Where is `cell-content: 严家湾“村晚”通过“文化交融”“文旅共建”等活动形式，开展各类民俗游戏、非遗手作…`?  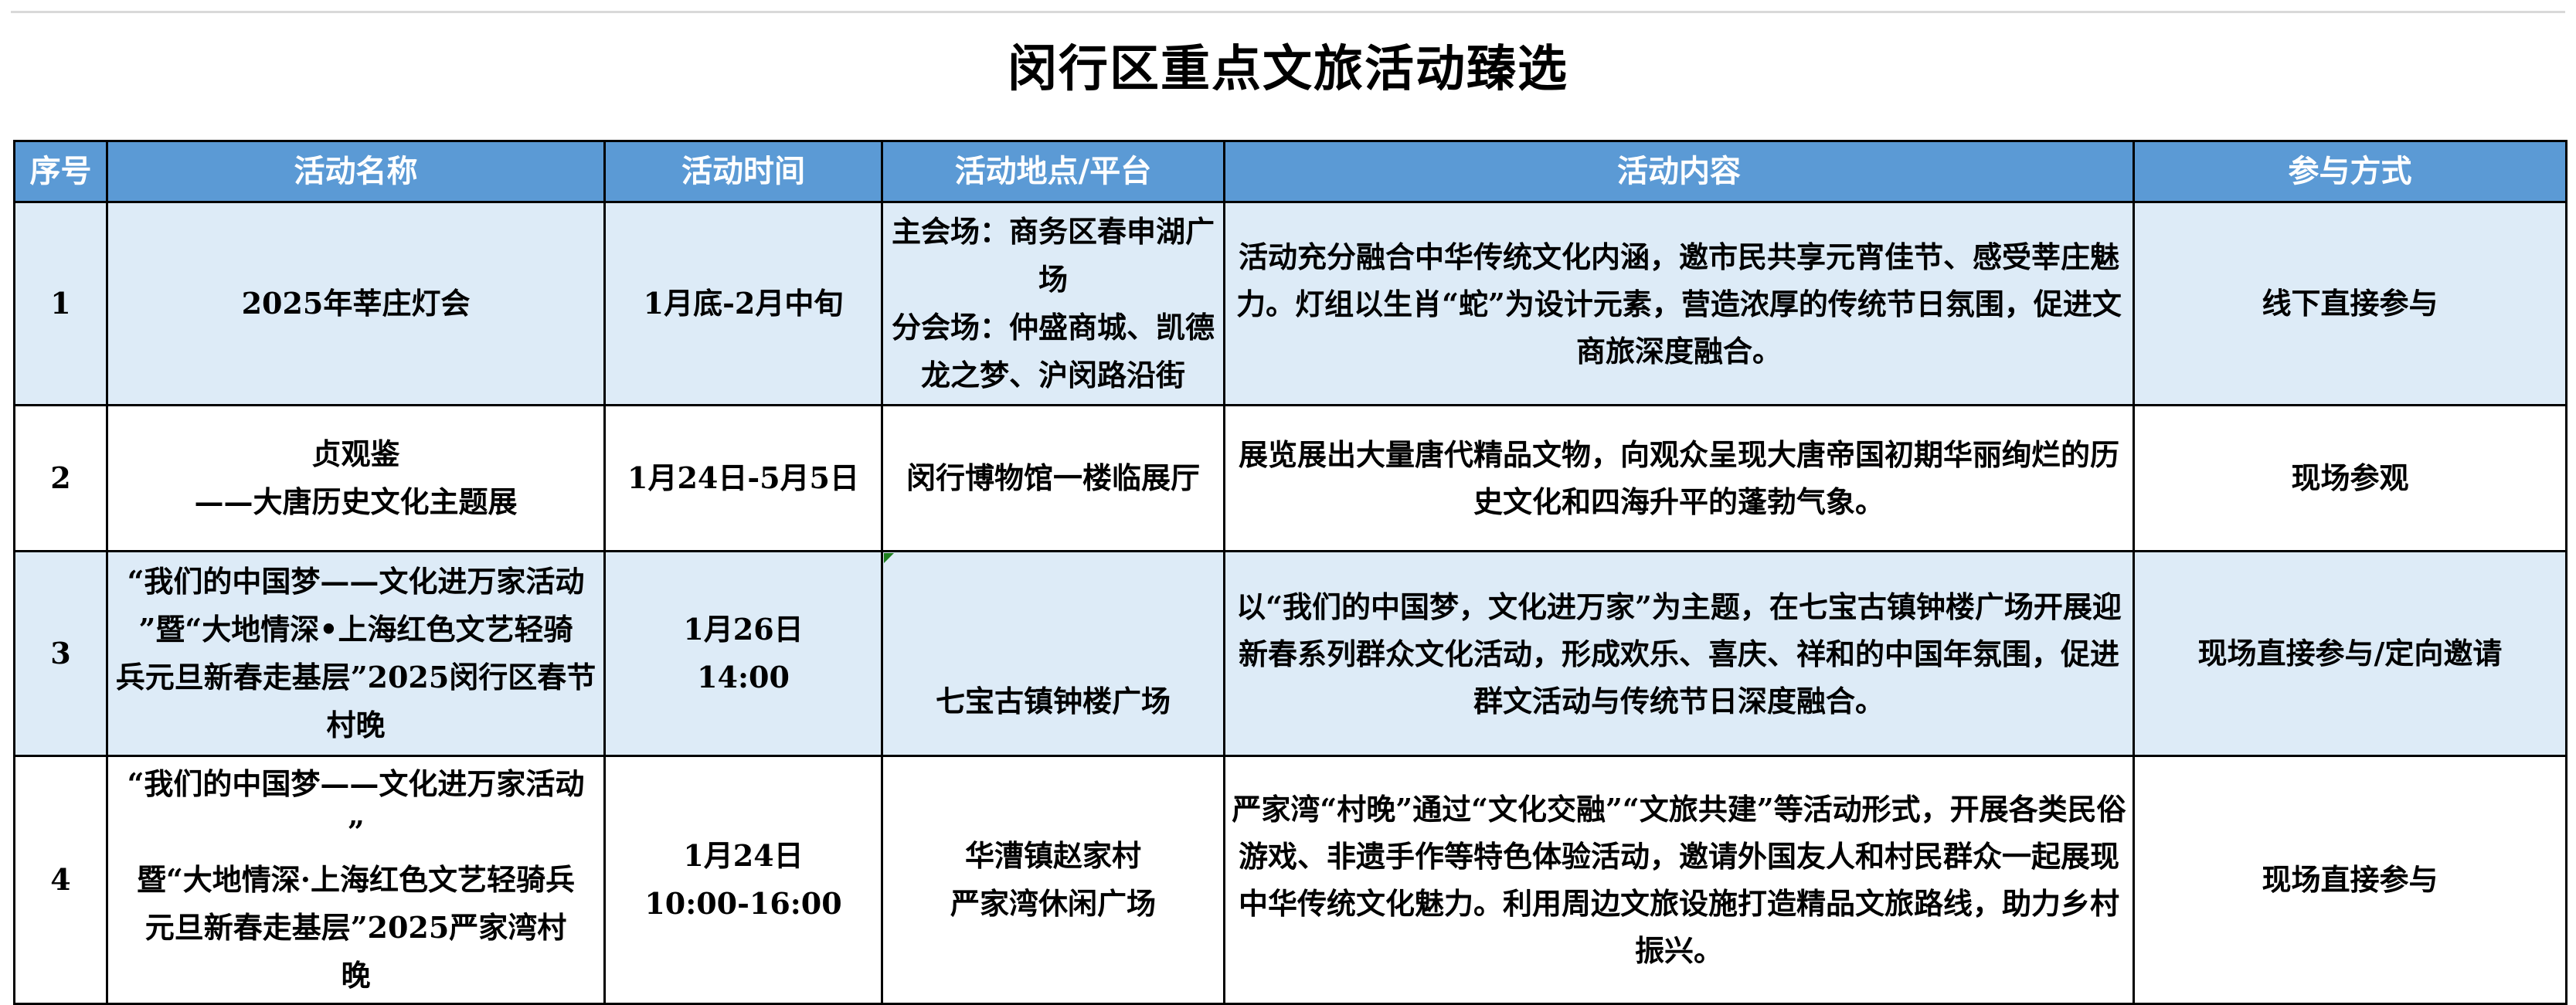 cell-content: 严家湾“村晚”通过“文化交融”“文旅共建”等活动形式，开展各类民俗游戏、非遗手作… is located at coordinates (1679, 880).